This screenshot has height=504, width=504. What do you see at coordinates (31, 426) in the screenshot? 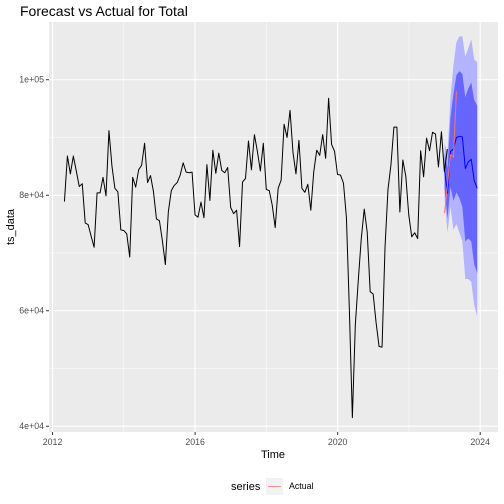
I see `y-tick-label: 4e+04` at bounding box center [31, 426].